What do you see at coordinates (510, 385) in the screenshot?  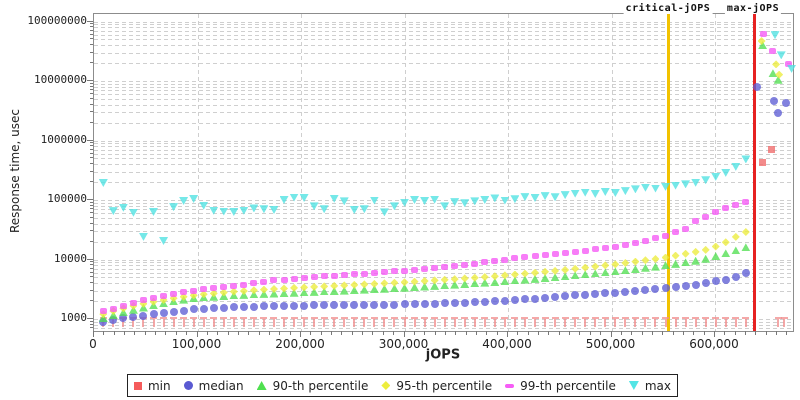 I see `99-th-marker-icon` at bounding box center [510, 385].